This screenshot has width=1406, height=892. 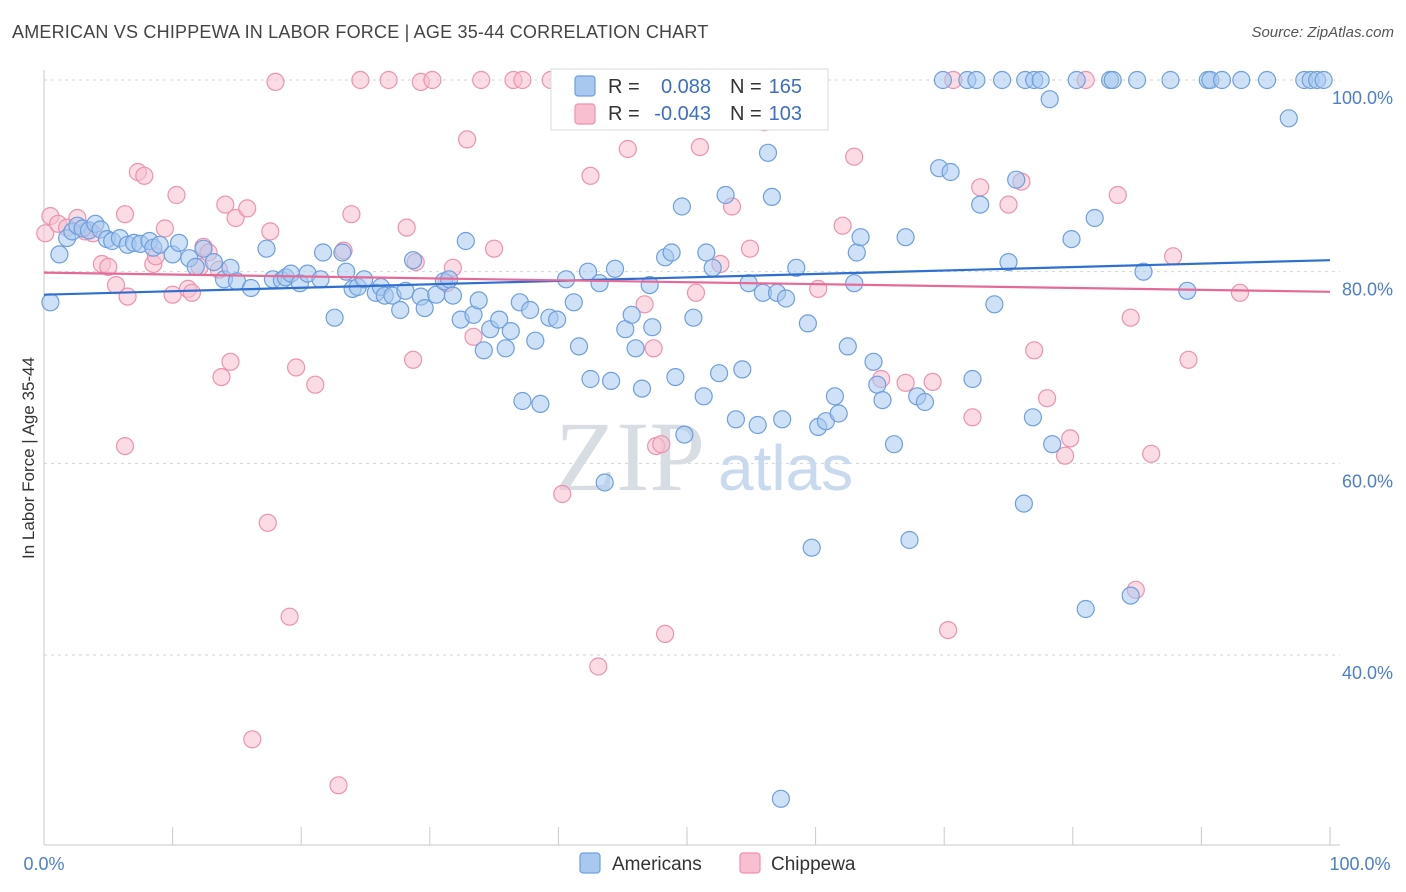 What do you see at coordinates (686, 87) in the screenshot?
I see `americans-r-value: 0.088` at bounding box center [686, 87].